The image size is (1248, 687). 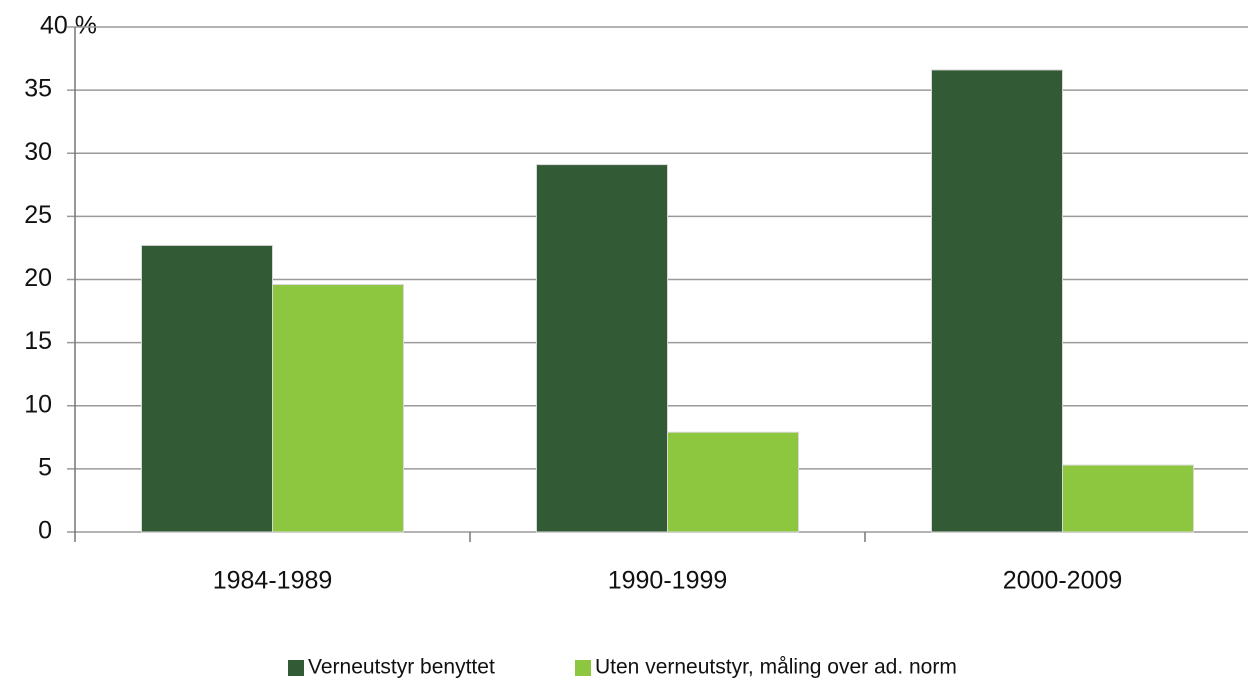 I want to click on y-tick-label: 5, so click(x=45, y=467).